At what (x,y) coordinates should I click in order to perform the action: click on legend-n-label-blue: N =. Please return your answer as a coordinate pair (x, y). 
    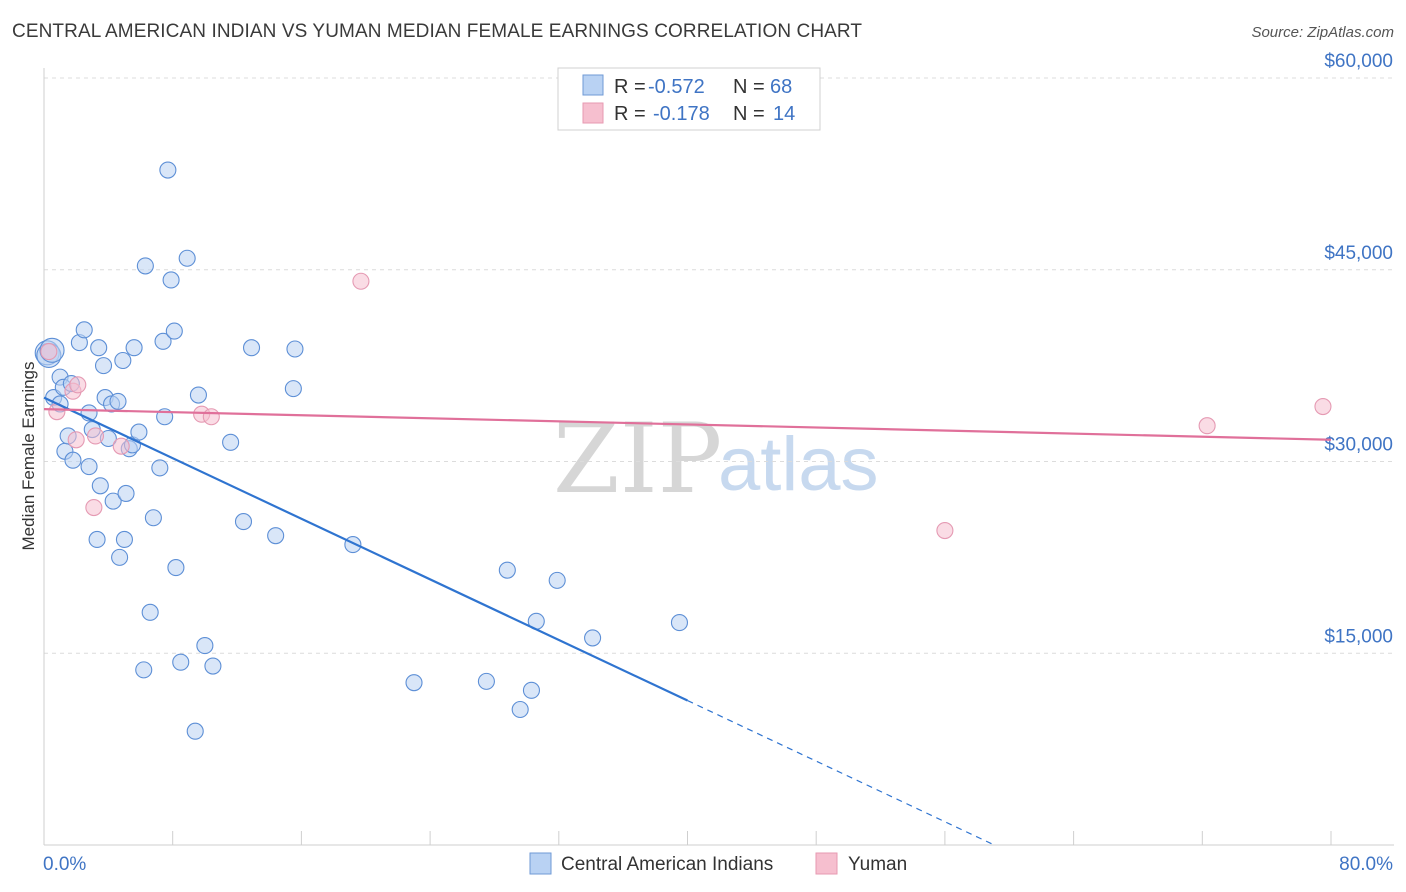
    Looking at the image, I should click on (749, 87).